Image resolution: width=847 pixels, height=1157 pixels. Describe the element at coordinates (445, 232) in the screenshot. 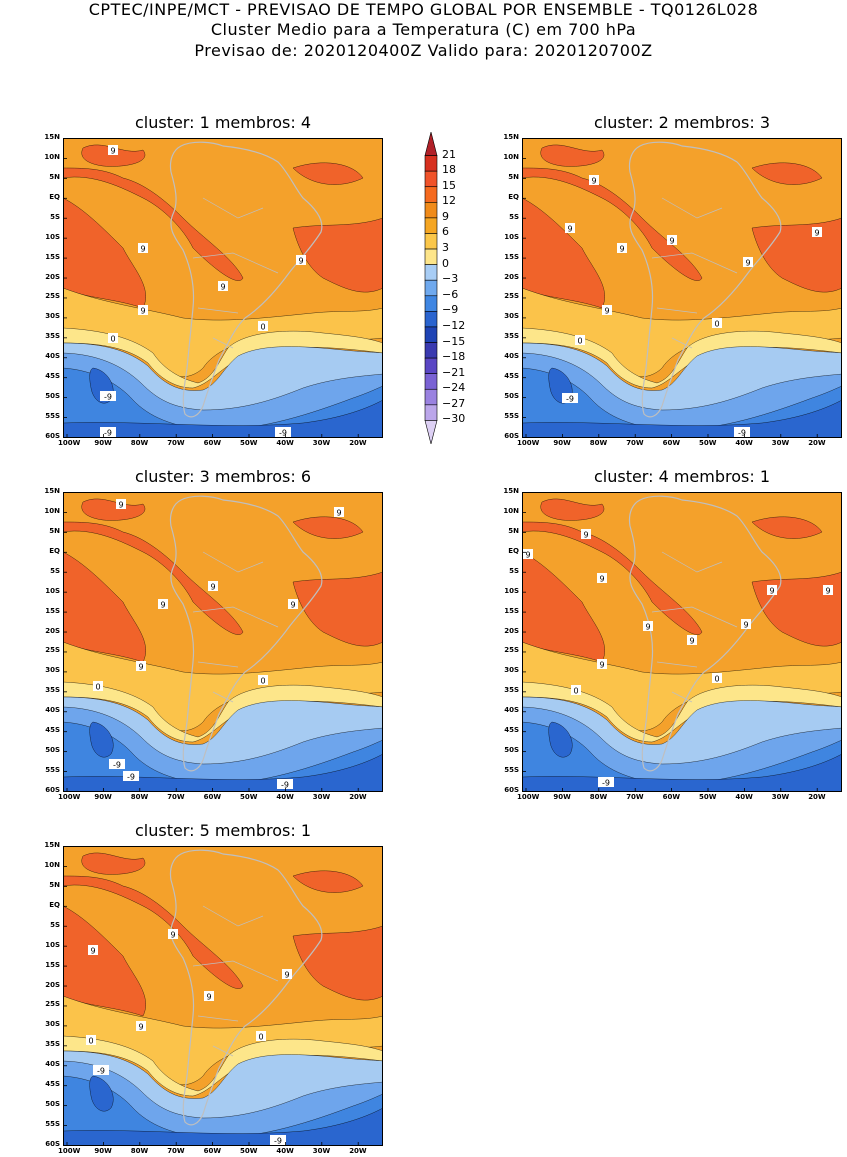

I see `colorbar-tick-label: 6` at that location.